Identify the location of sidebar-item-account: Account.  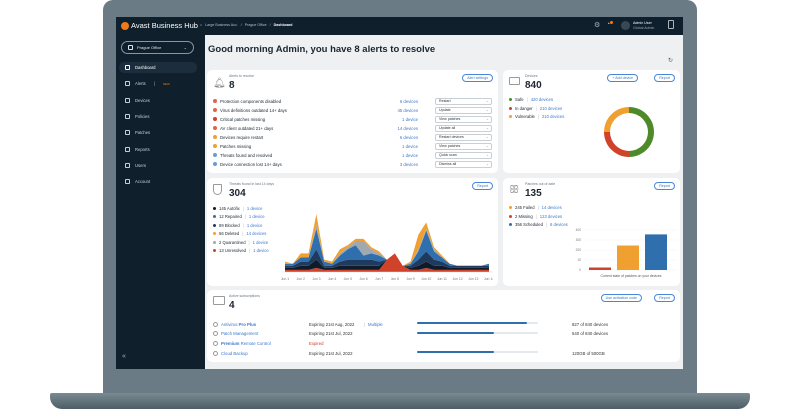
(158, 181).